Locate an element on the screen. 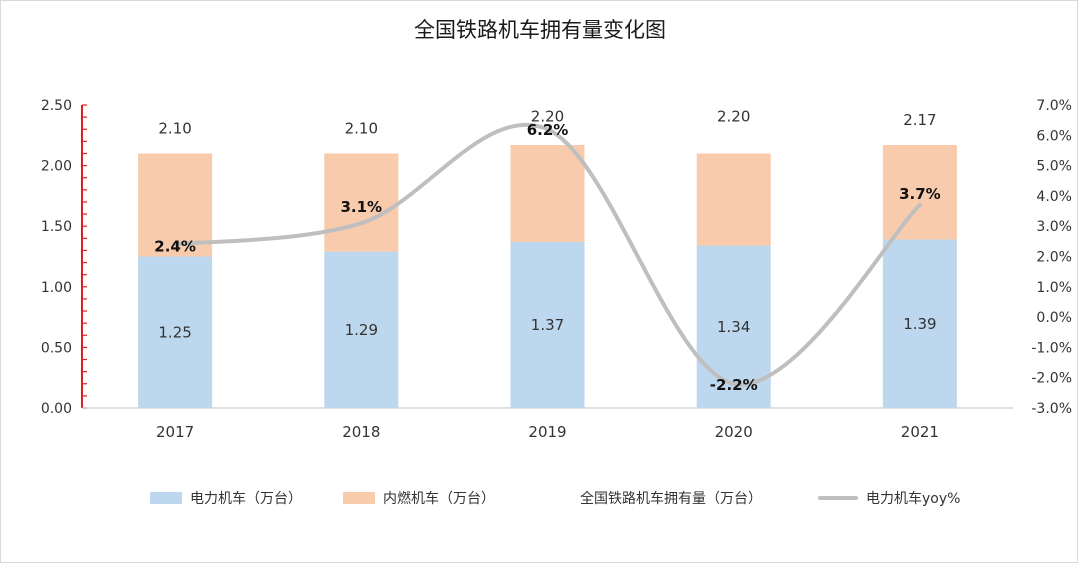 The height and width of the screenshot is (565, 1080). y-left-tick-label: 2.50 is located at coordinates (56, 106).